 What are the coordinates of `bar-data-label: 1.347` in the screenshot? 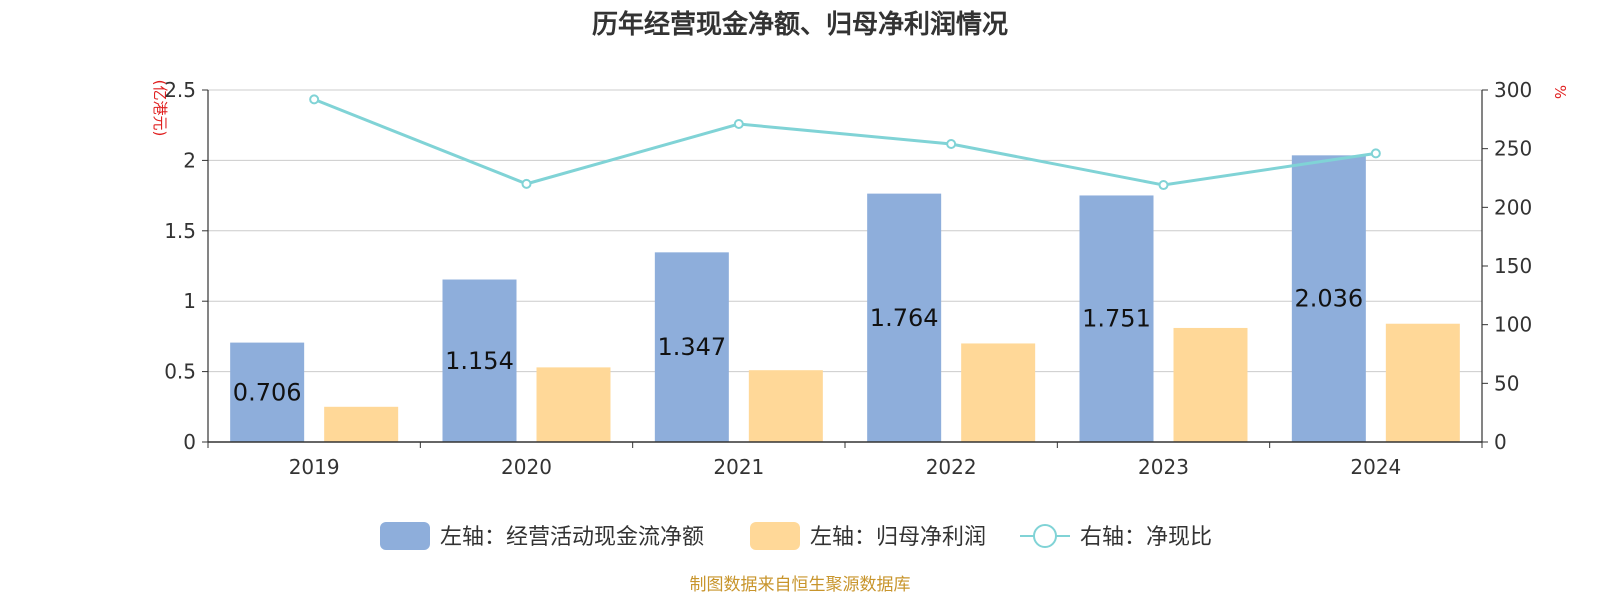 It's located at (691, 347).